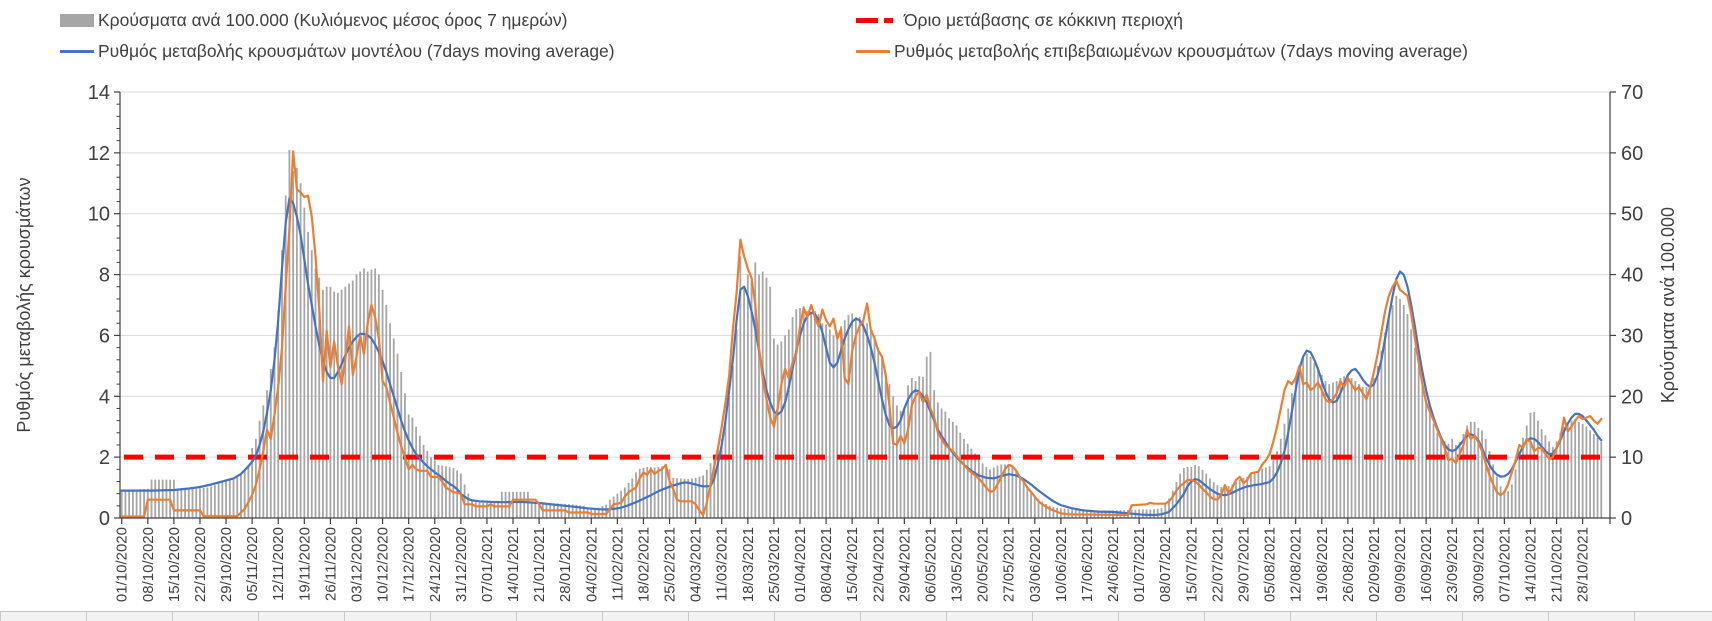  I want to click on x-axis-date-label: 25/02/2021, so click(670, 564).